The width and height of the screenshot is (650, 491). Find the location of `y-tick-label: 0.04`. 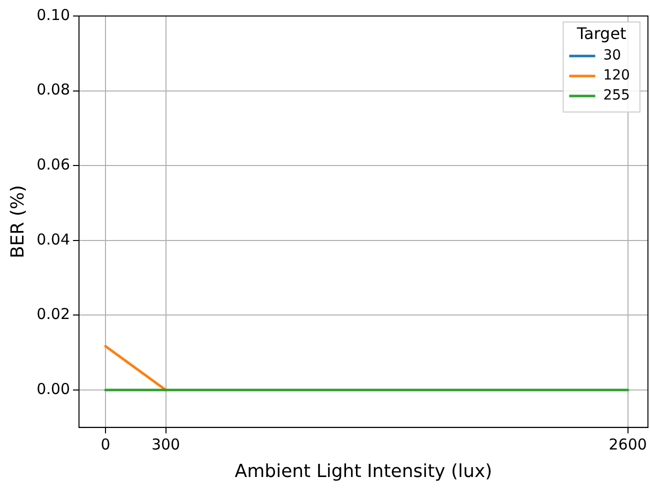

y-tick-label: 0.04 is located at coordinates (53, 239).